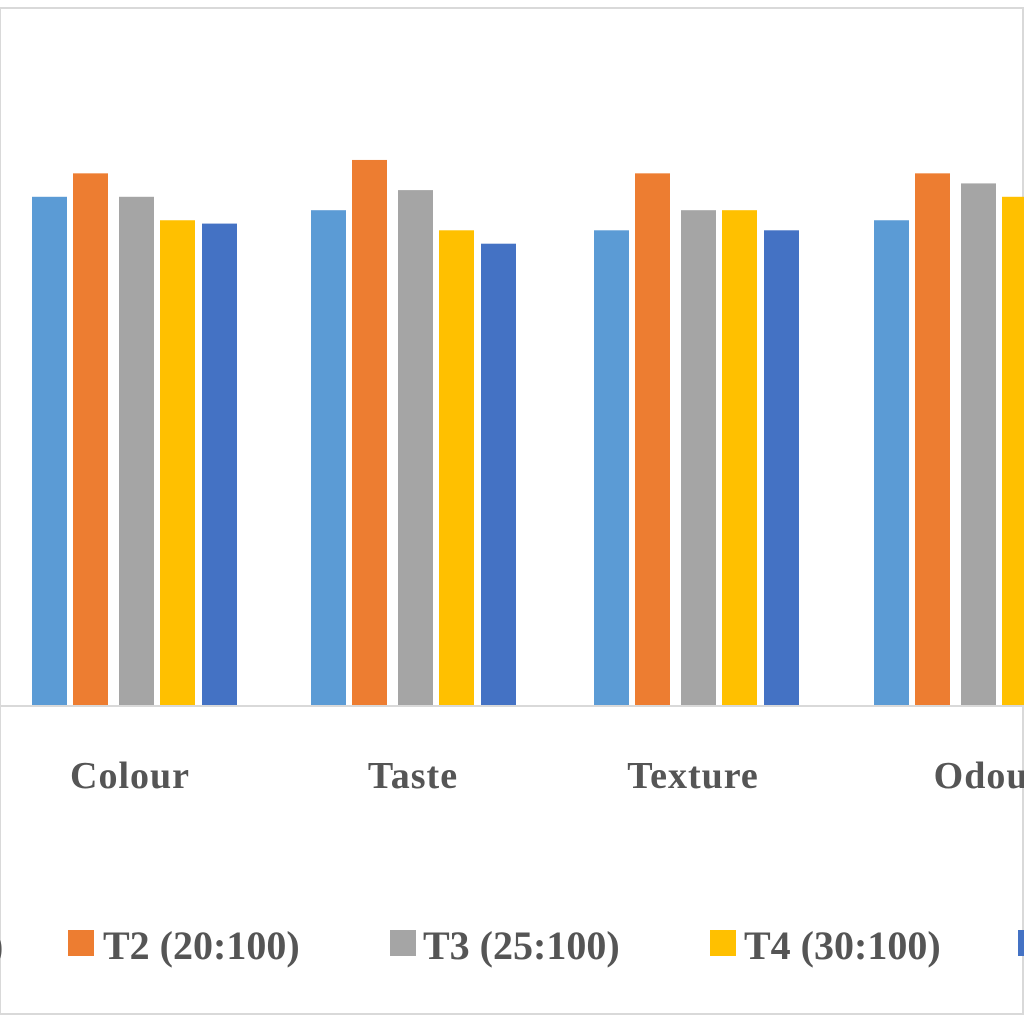  Describe the element at coordinates (130, 776) in the screenshot. I see `category-label-colour: Colour` at that location.